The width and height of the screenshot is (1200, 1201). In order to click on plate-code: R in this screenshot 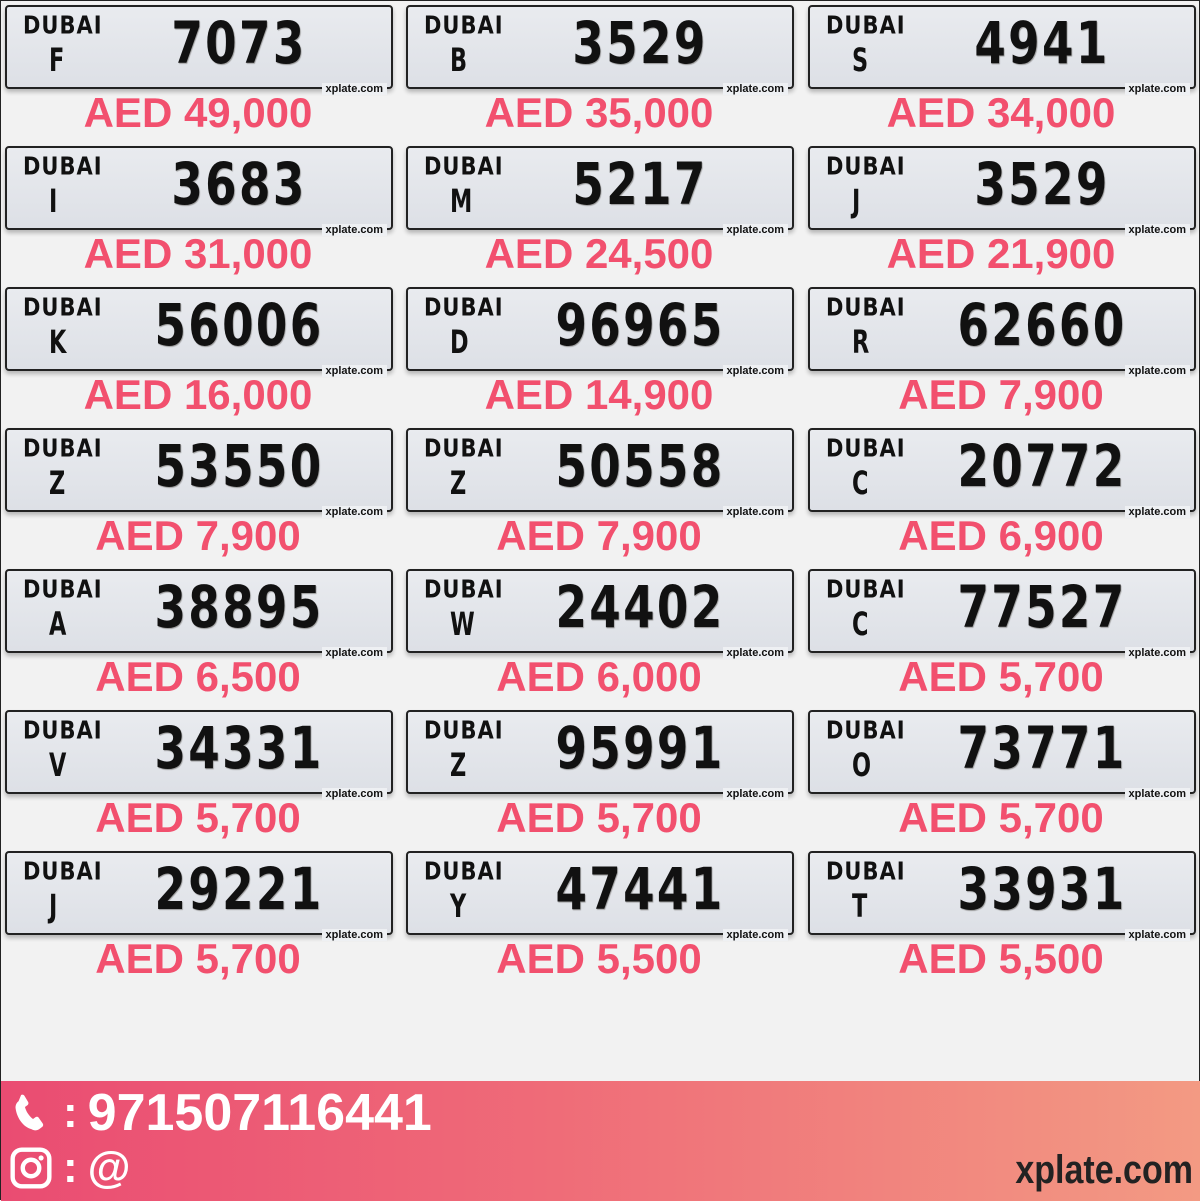, I will do `click(861, 342)`.